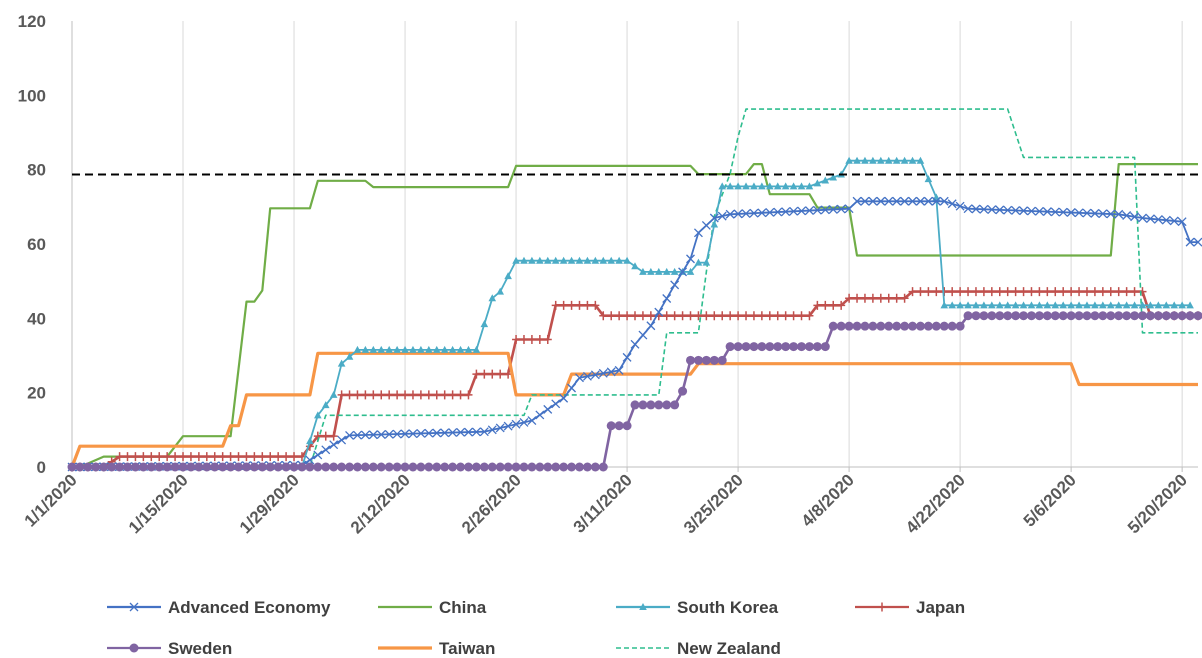 Image resolution: width=1202 pixels, height=658 pixels. I want to click on legend-item: Taiwan, so click(436, 648).